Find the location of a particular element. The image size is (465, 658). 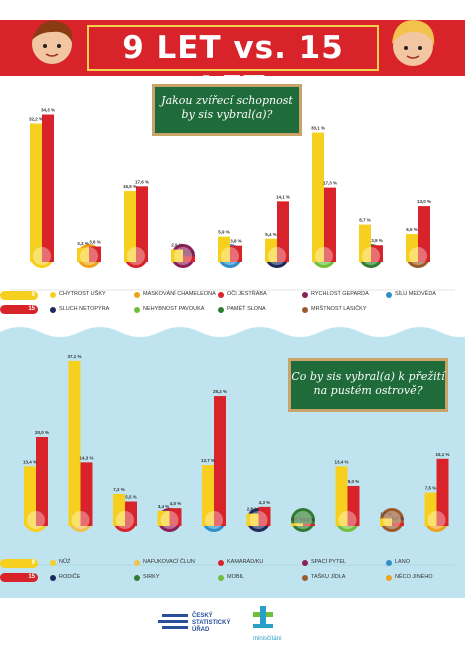

data-label-age15: 20,0 % is located at coordinates (42, 432).